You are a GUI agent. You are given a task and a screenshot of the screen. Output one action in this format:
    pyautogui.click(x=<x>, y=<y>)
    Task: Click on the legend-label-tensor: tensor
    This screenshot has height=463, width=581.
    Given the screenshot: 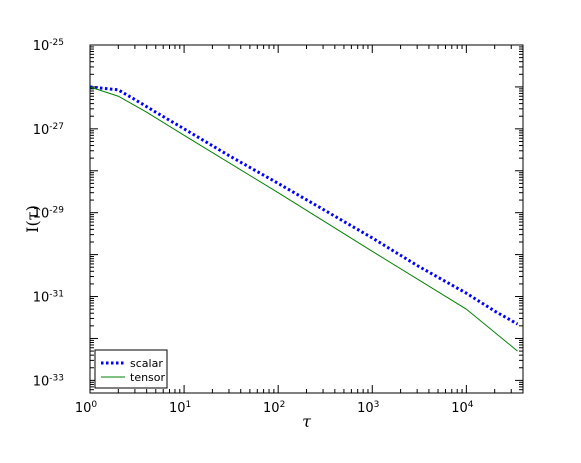 What is the action you would take?
    pyautogui.click(x=148, y=377)
    